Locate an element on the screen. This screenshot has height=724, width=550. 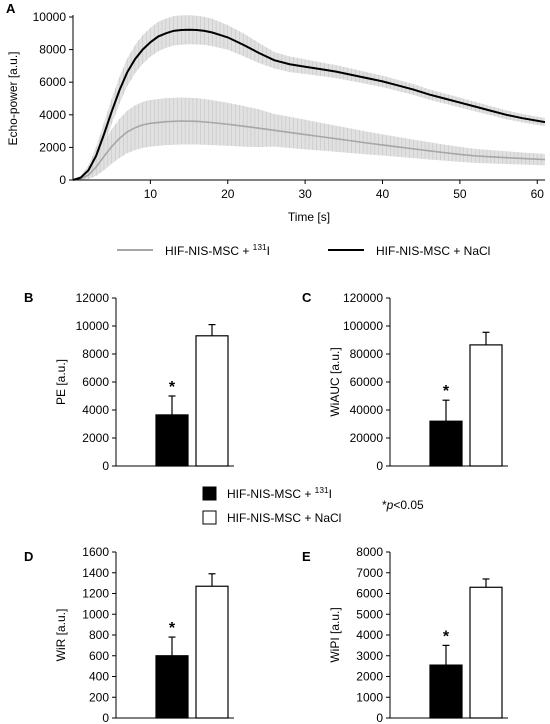
y-tick-label-a: 10000 is located at coordinates (50, 17).